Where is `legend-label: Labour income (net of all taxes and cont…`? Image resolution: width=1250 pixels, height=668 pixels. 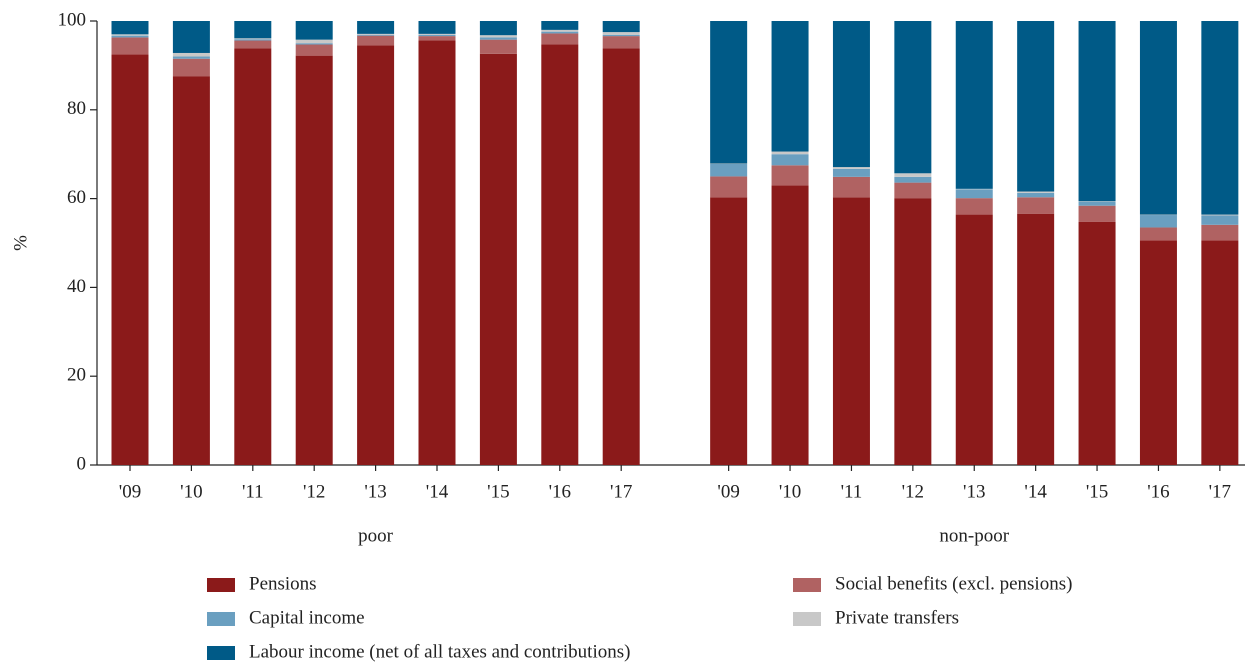
legend-label: Labour income (net of all taxes and cont… is located at coordinates (439, 651).